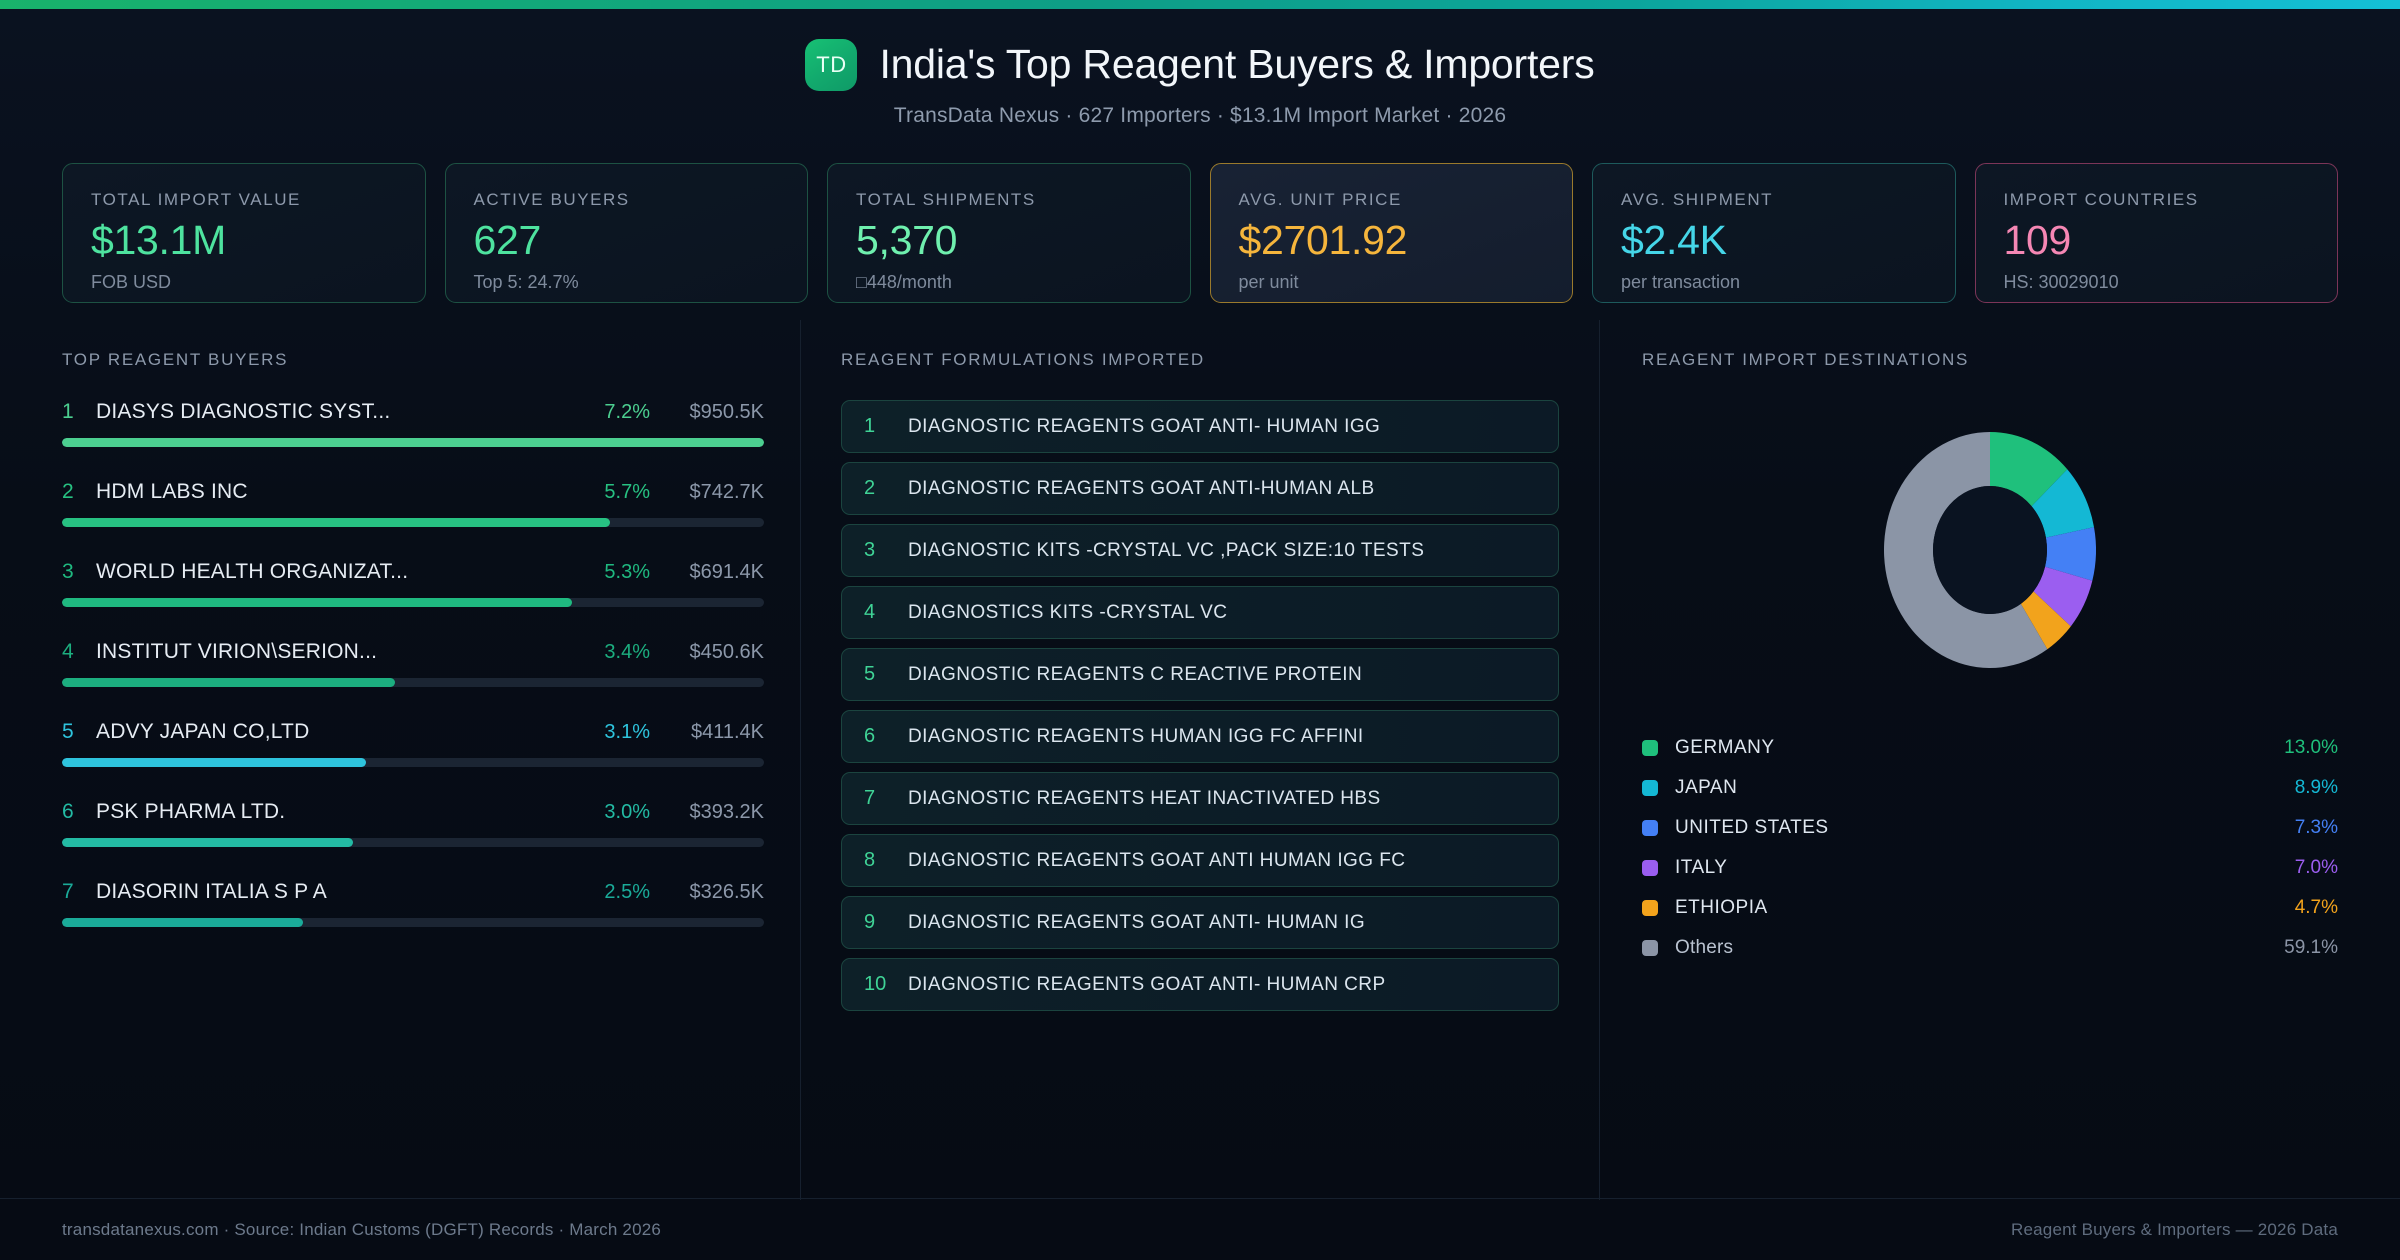 This screenshot has height=1260, width=2400. I want to click on legend-label: UNITED STATES, so click(1752, 827).